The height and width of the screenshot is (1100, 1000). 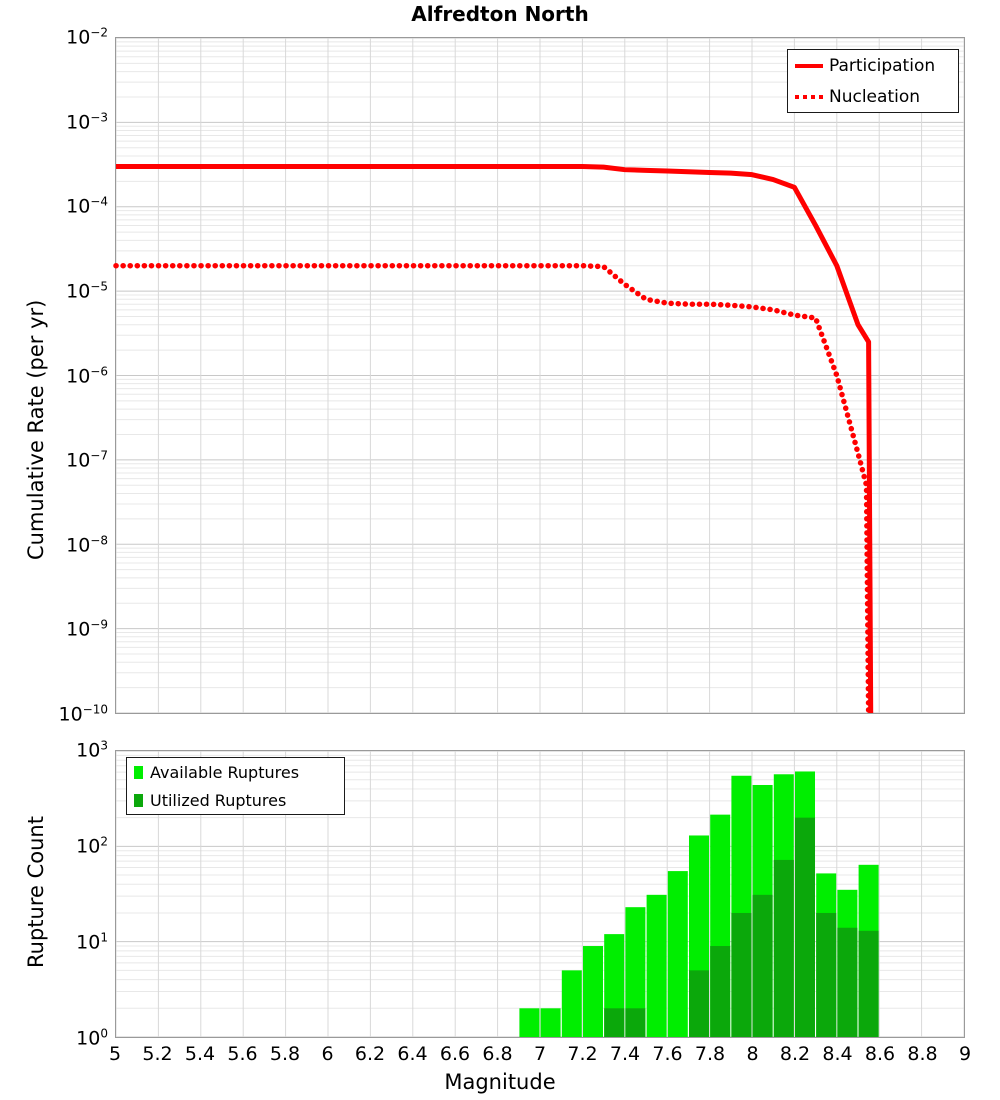 What do you see at coordinates (87, 460) in the screenshot?
I see `y-tick-label: 10⁻⁷` at bounding box center [87, 460].